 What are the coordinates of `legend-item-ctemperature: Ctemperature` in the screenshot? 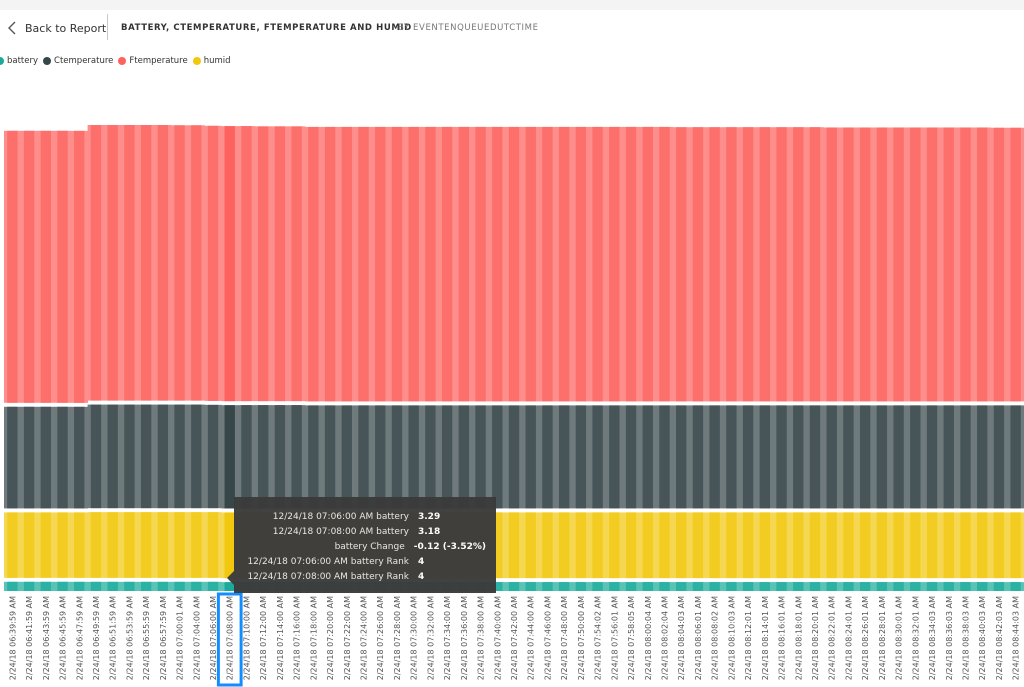 It's located at (78, 61).